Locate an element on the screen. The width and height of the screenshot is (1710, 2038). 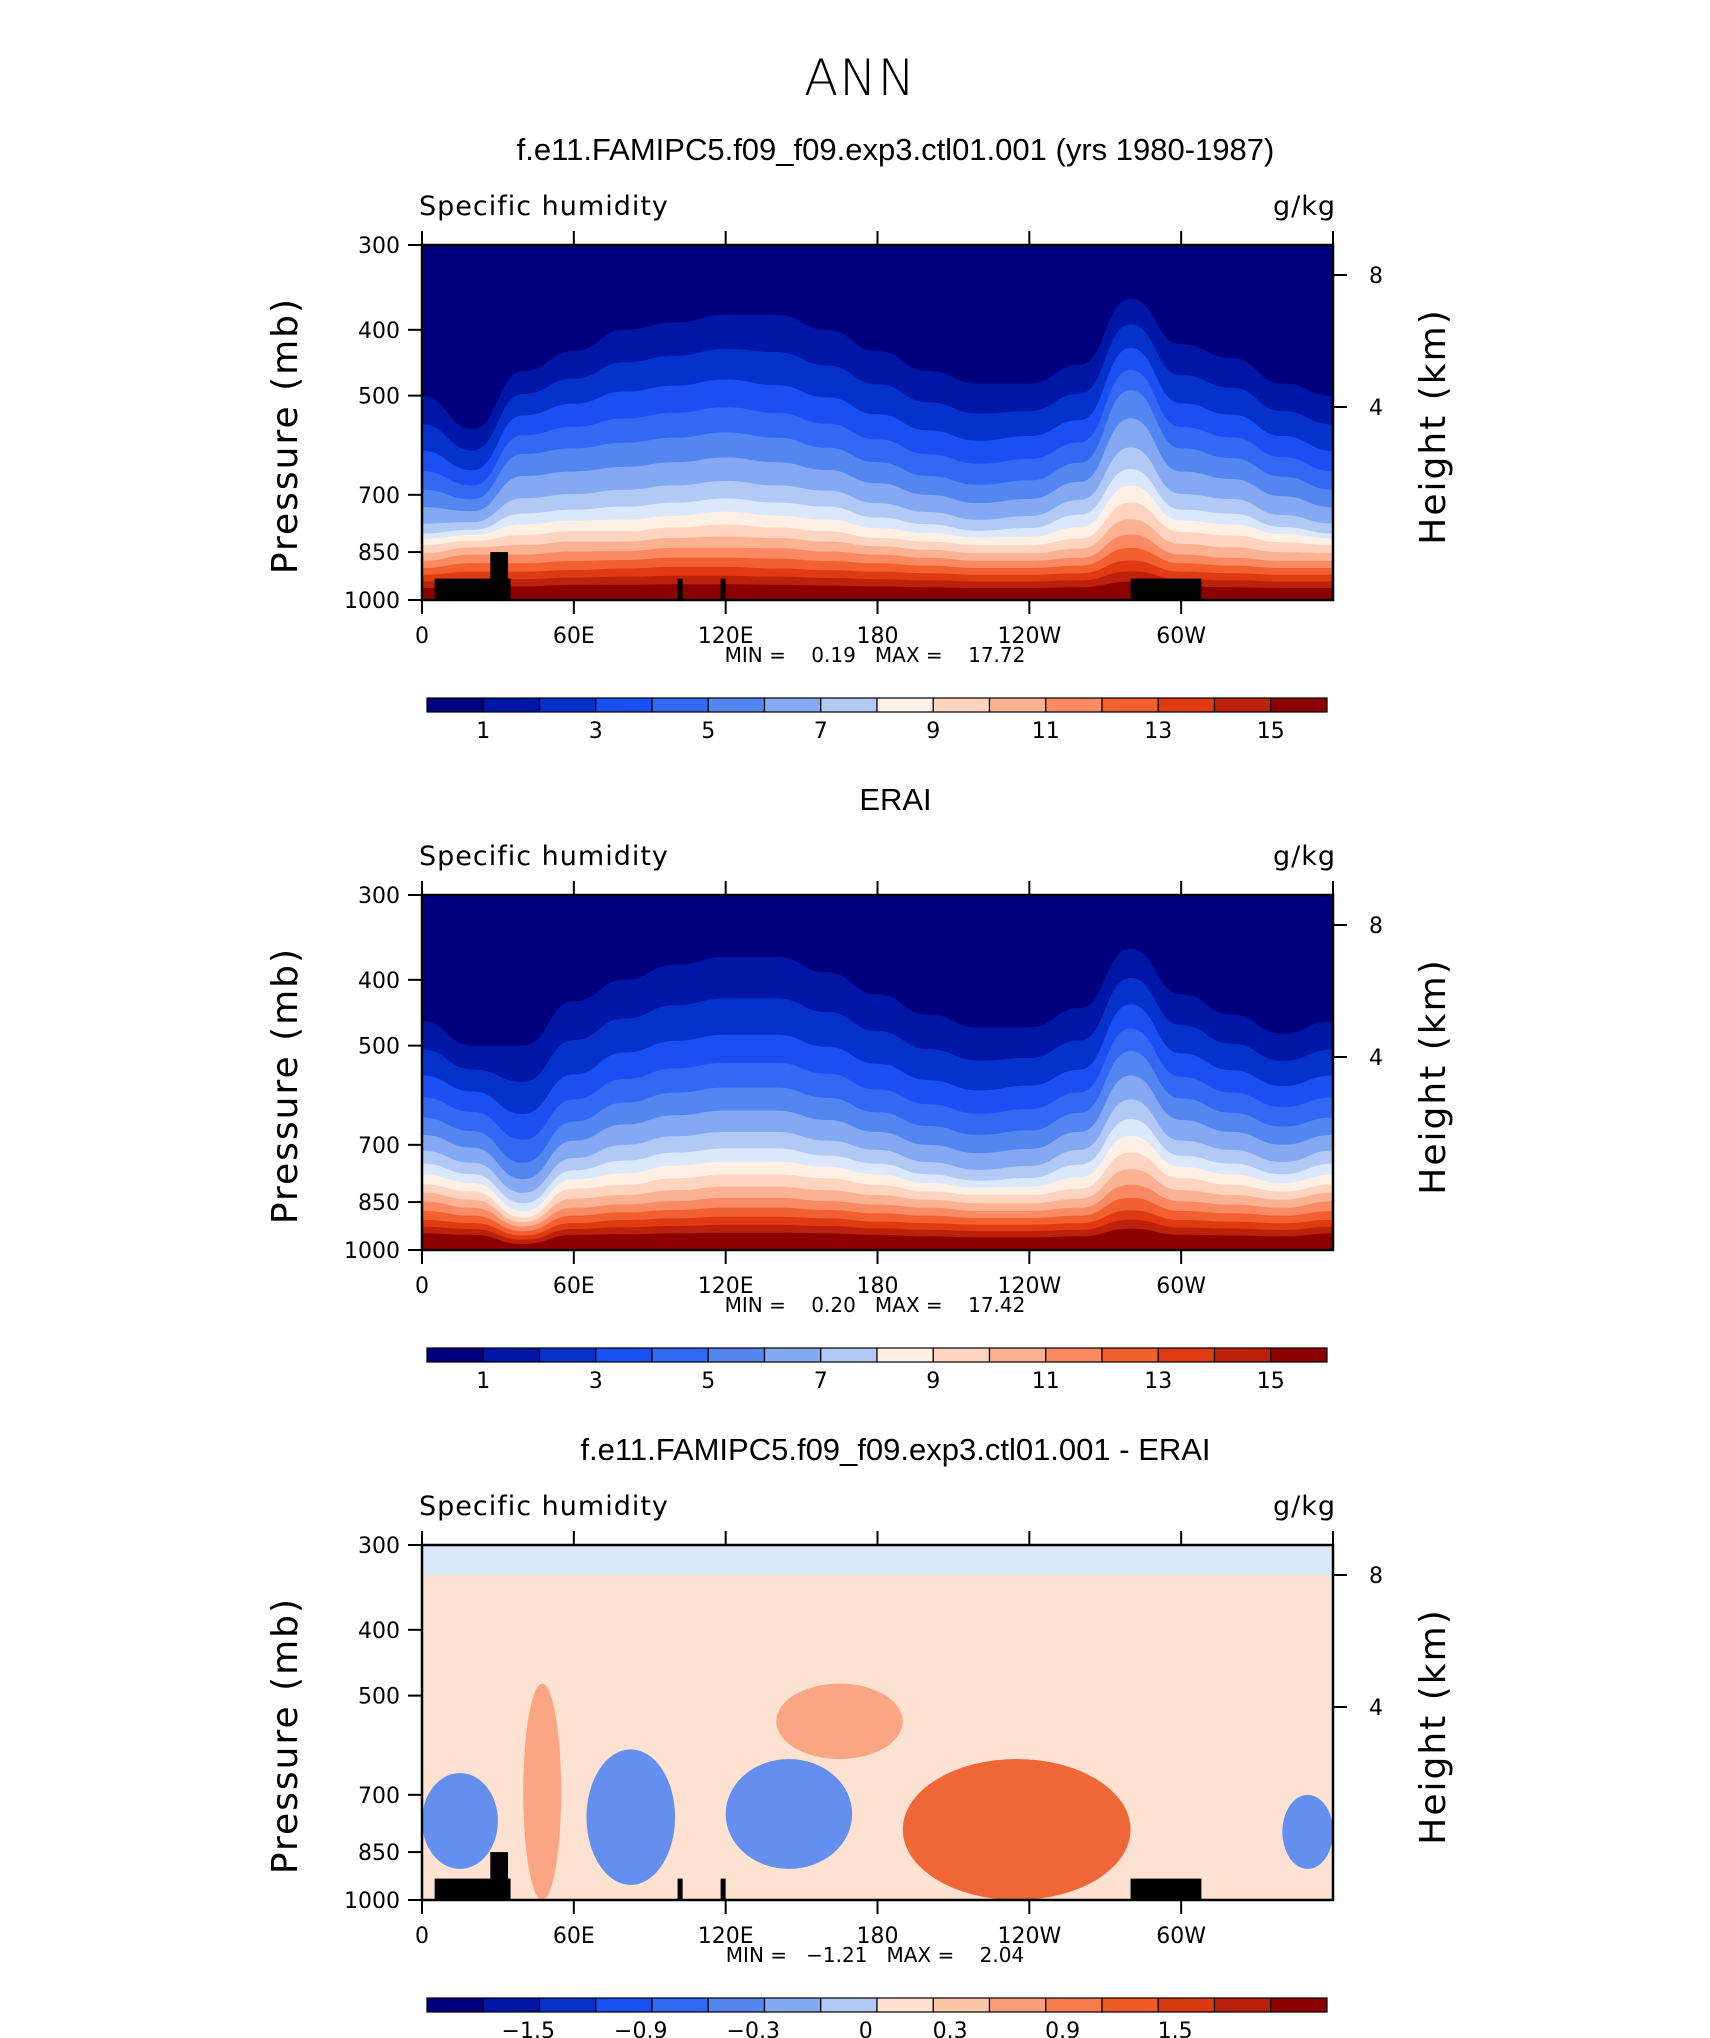
colorbar-label: 5 is located at coordinates (708, 731).